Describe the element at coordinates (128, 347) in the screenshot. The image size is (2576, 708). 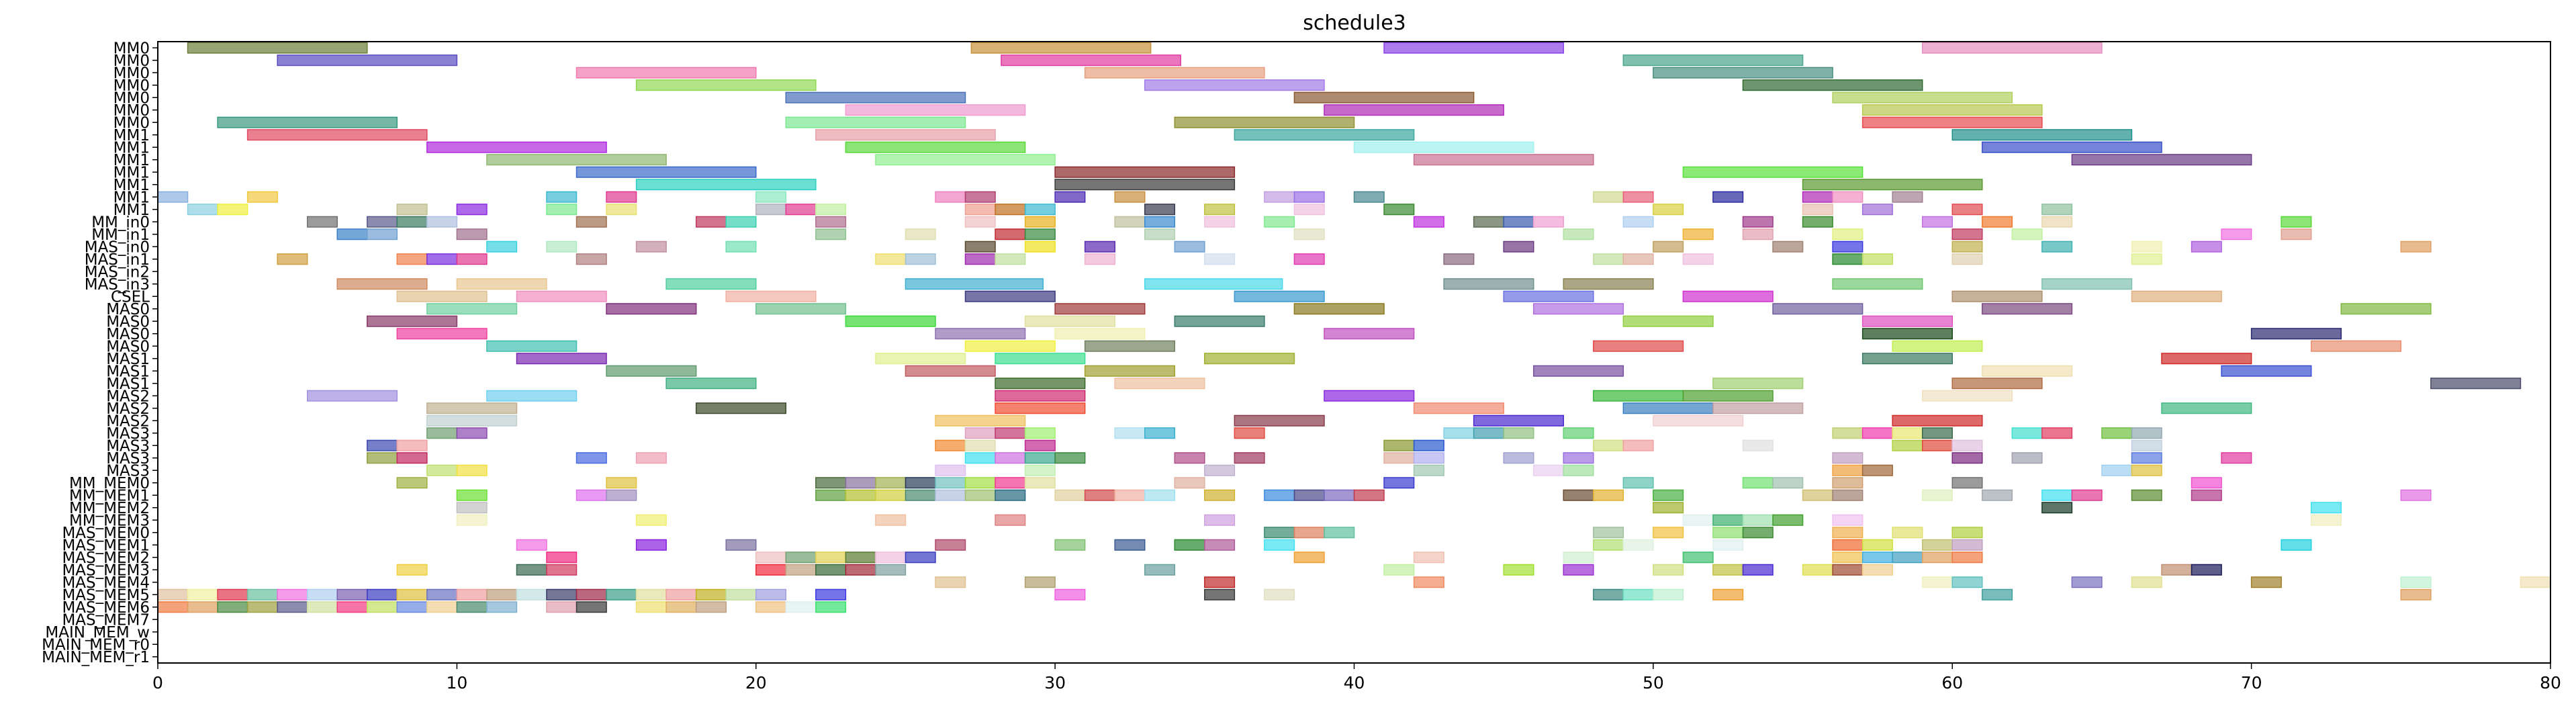
I see `y-tick-label: MAS0` at that location.